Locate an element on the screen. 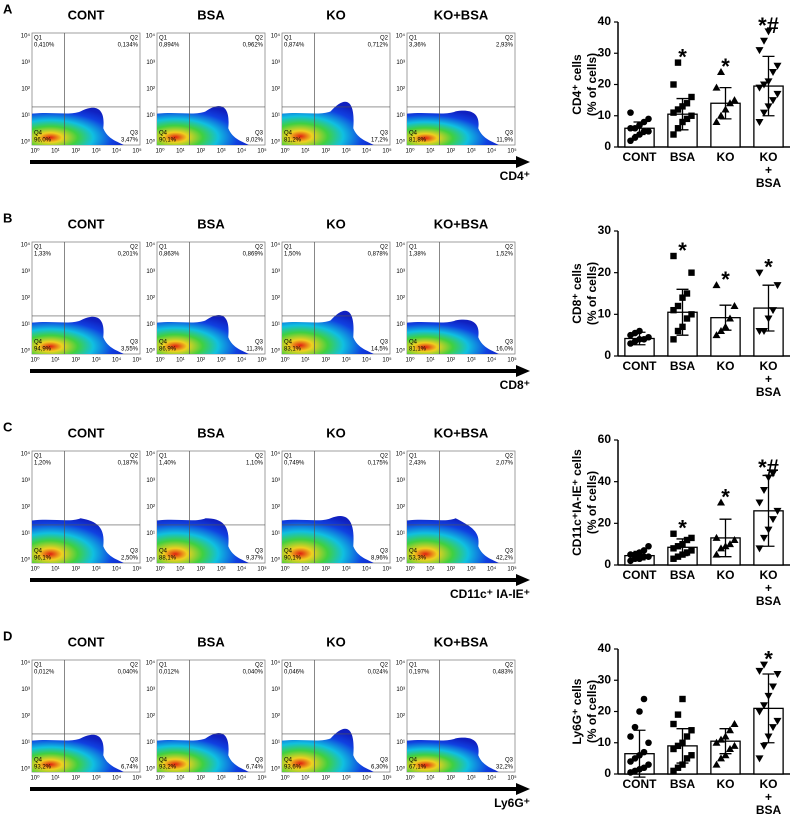 The width and height of the screenshot is (800, 836). quadrant-value: 81,2% is located at coordinates (293, 141).